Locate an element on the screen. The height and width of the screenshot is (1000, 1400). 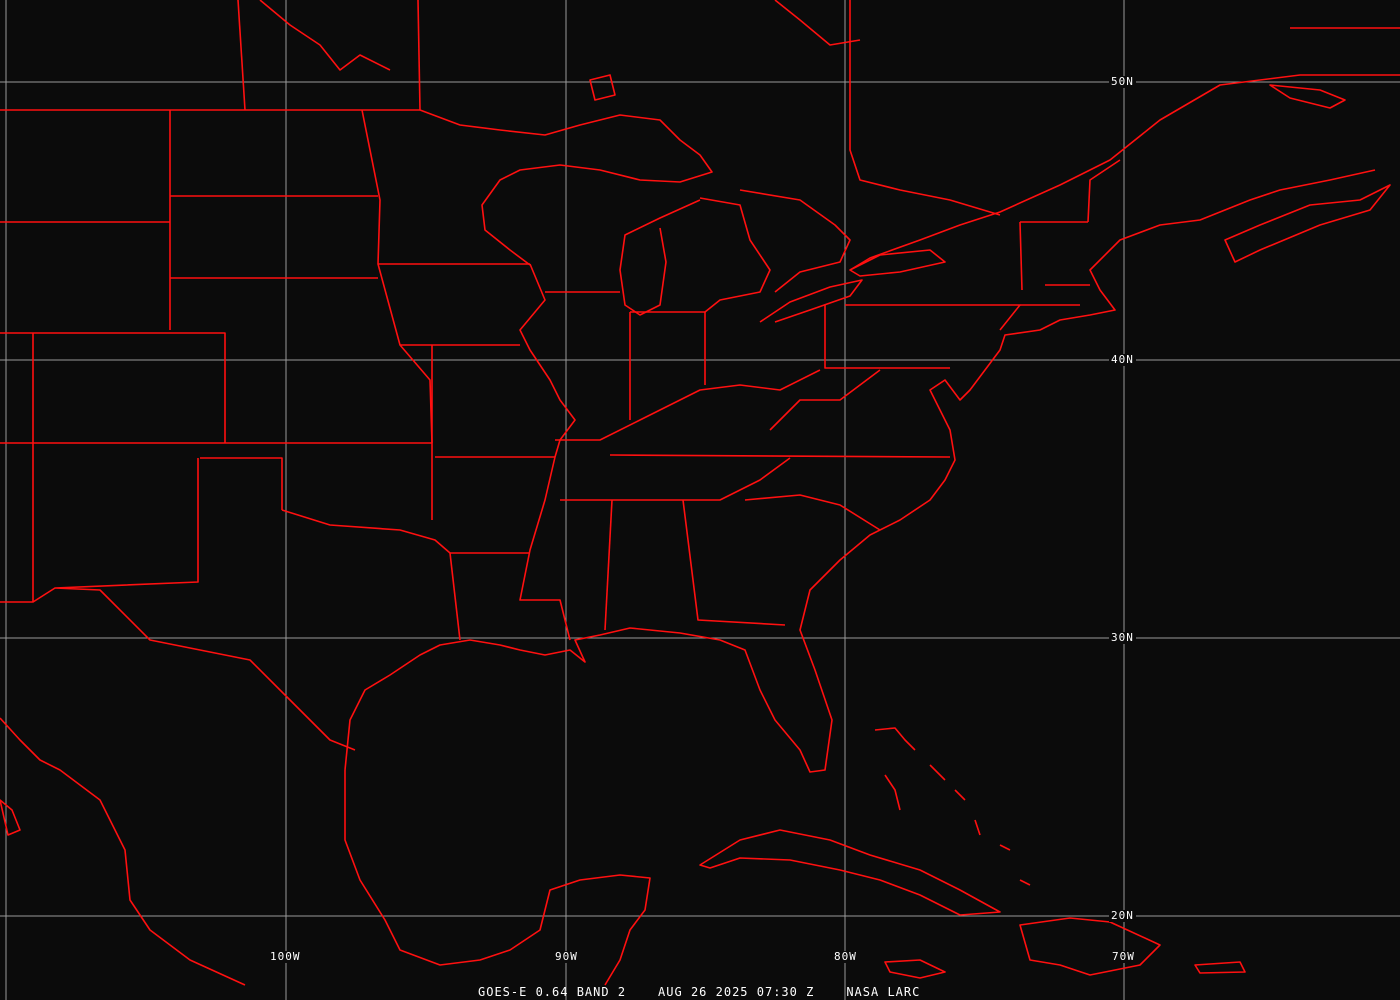
lon-label-80w: 80W is located at coordinates (845, 956).